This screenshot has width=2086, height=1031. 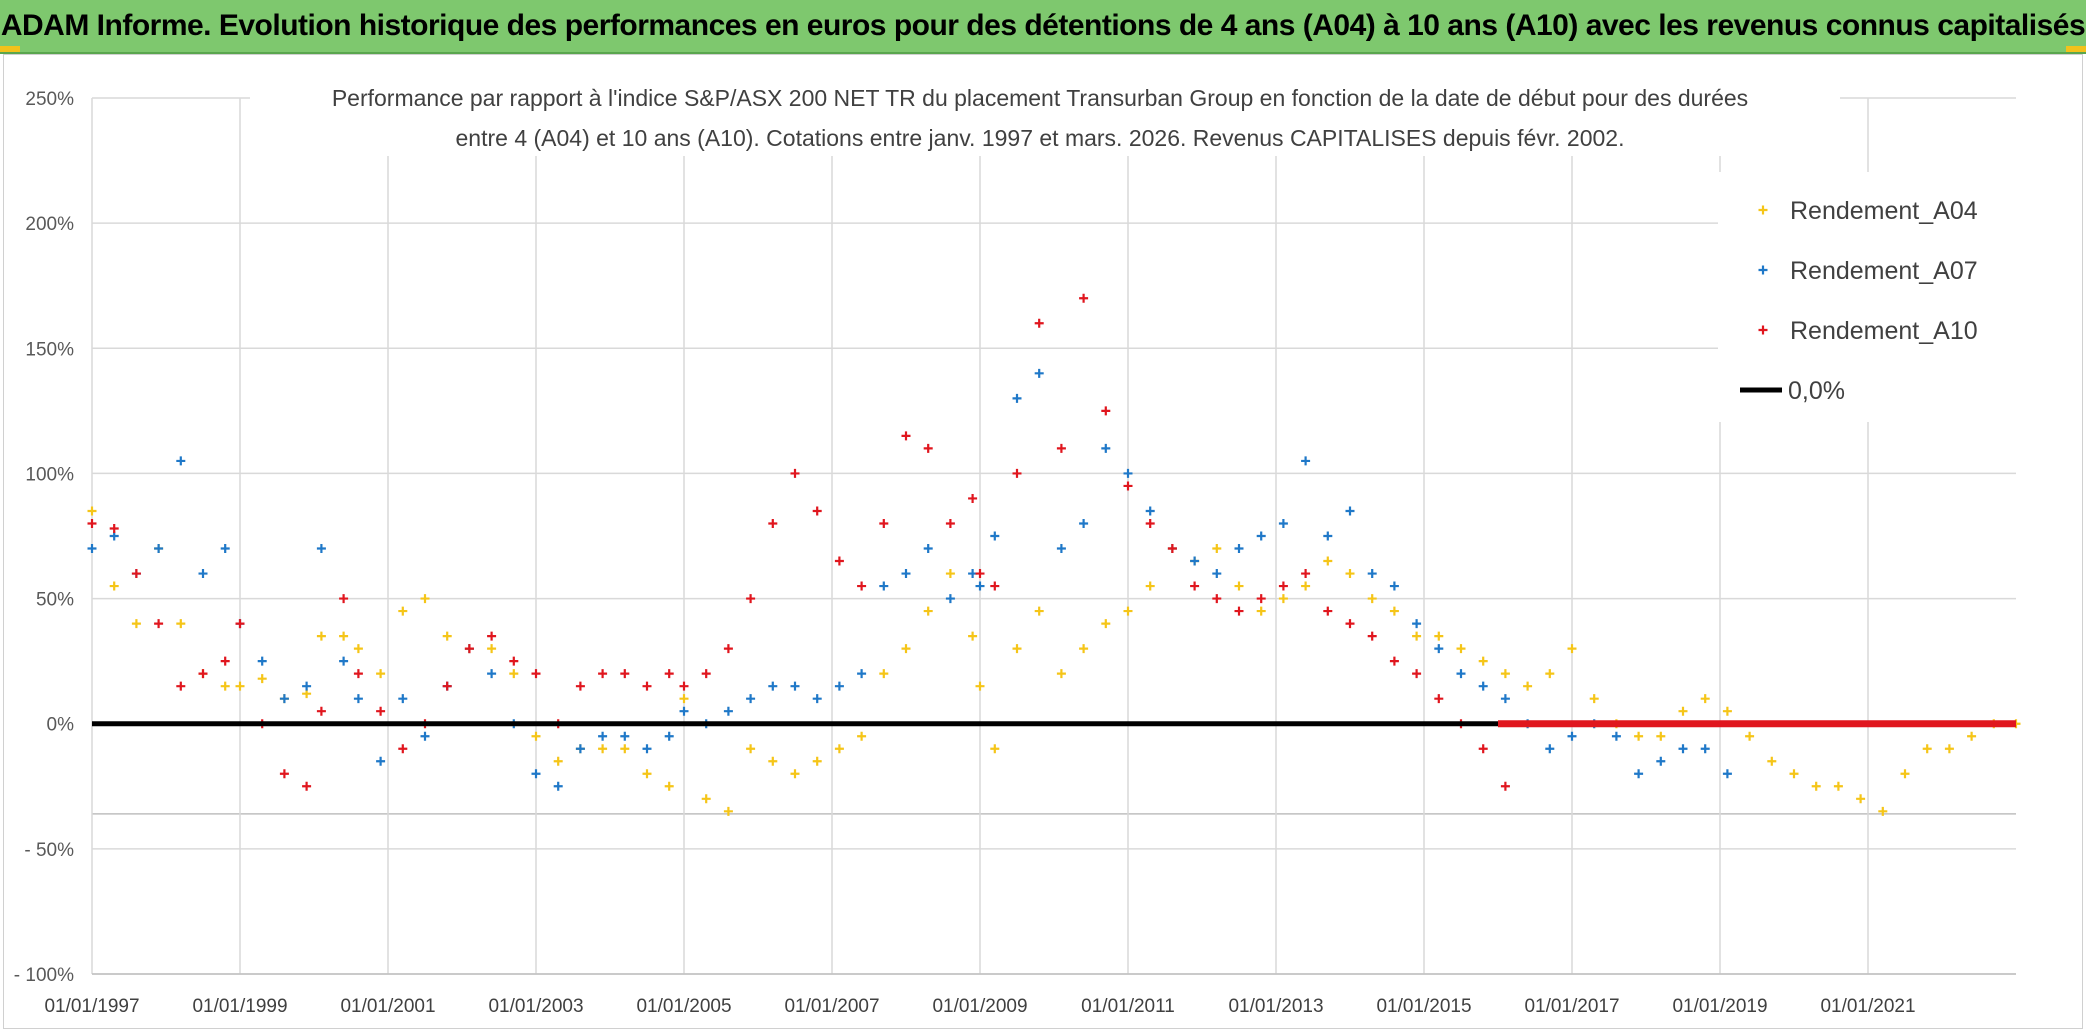 I want to click on banner-corner-left, so click(x=10, y=49).